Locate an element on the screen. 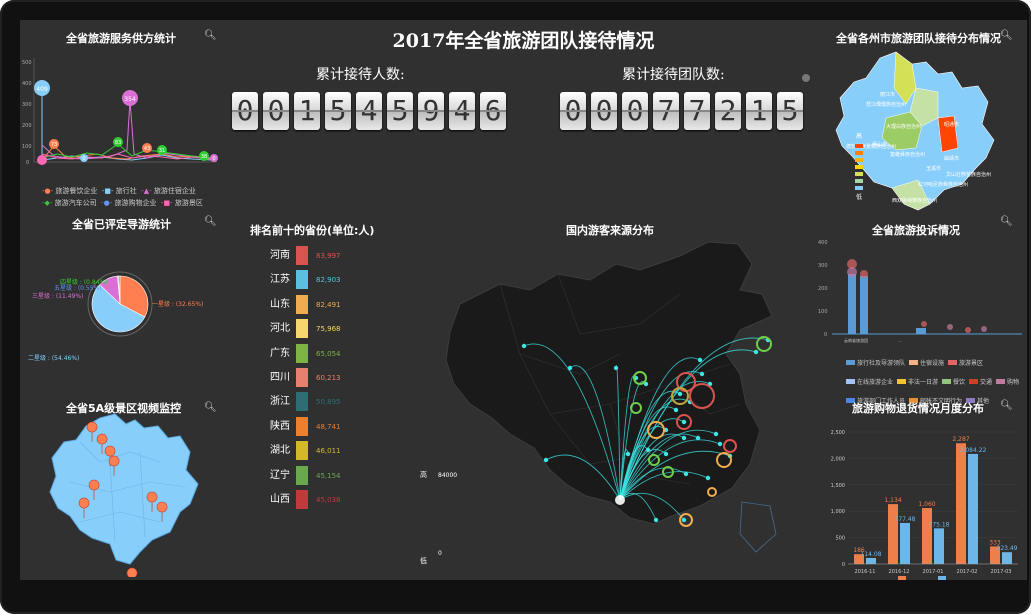 The image size is (1031, 614). counter-digit: 1 is located at coordinates (307, 111).